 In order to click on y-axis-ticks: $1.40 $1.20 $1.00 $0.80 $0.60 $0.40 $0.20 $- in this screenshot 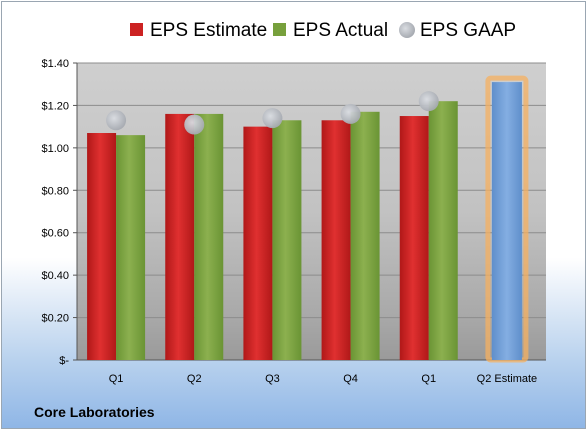, I will do `click(55, 212)`.